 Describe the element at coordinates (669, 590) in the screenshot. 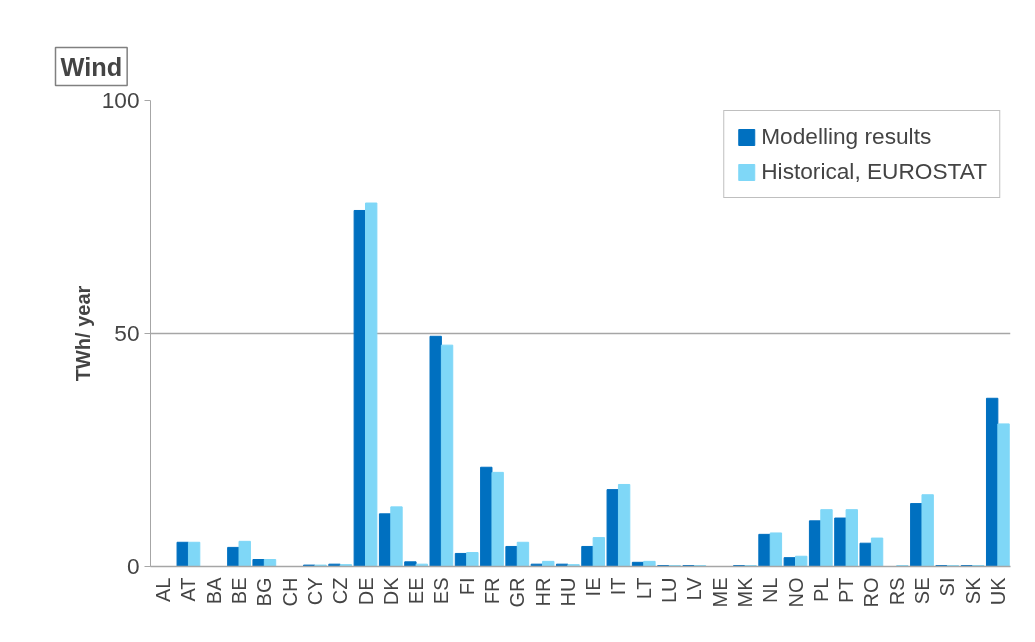

I see `x-tick-label: LU` at that location.